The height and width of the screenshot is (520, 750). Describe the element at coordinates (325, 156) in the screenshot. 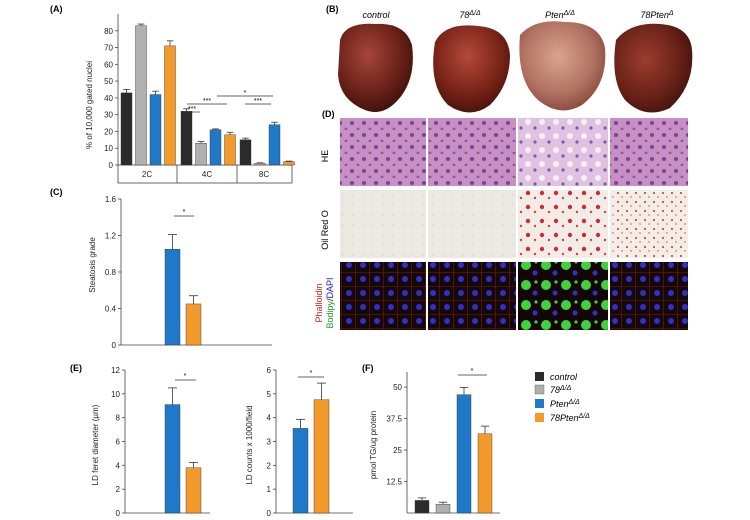

I see `row-label-he: HE` at that location.